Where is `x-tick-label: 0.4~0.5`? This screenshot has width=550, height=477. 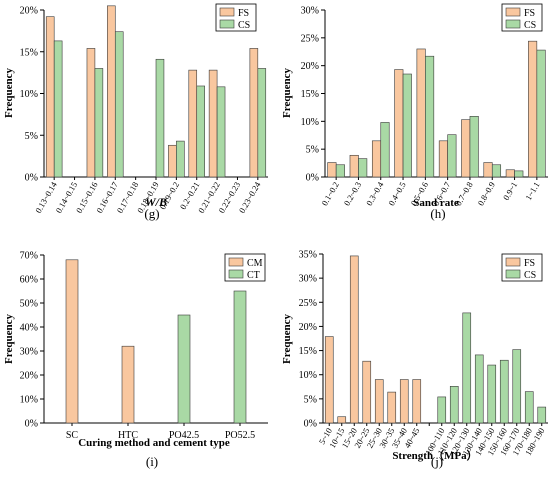 x-tick-label: 0.4~0.5 is located at coordinates (397, 193).